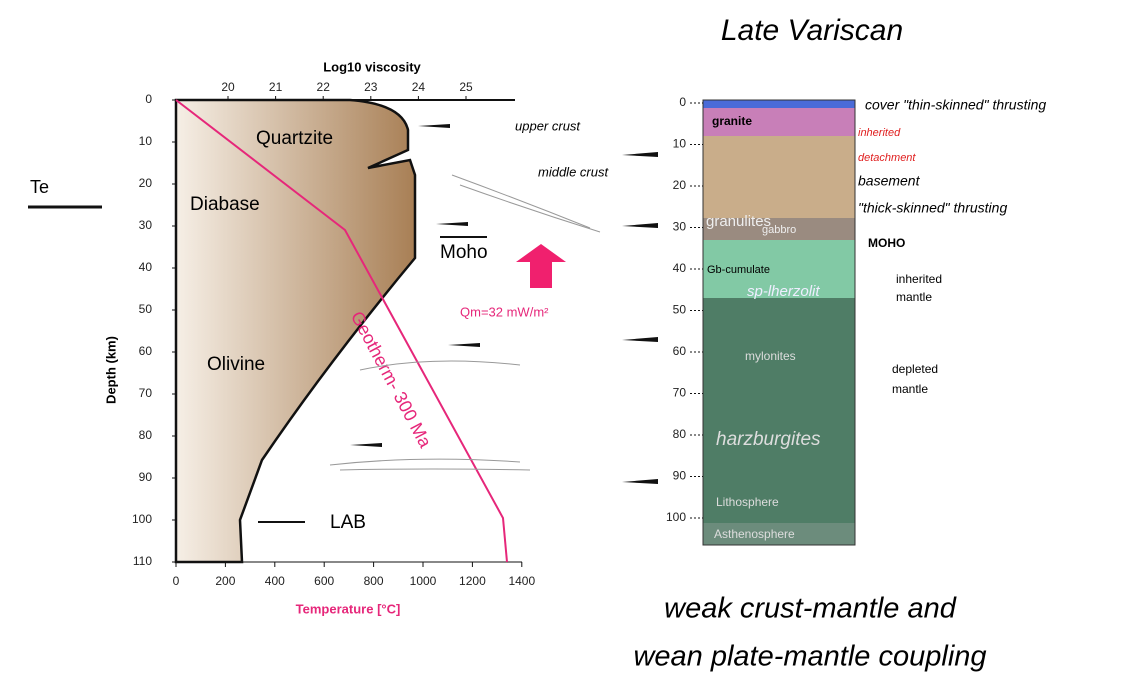  What do you see at coordinates (932, 208) in the screenshot?
I see `annotation: "thick-skinned" thrusting` at bounding box center [932, 208].